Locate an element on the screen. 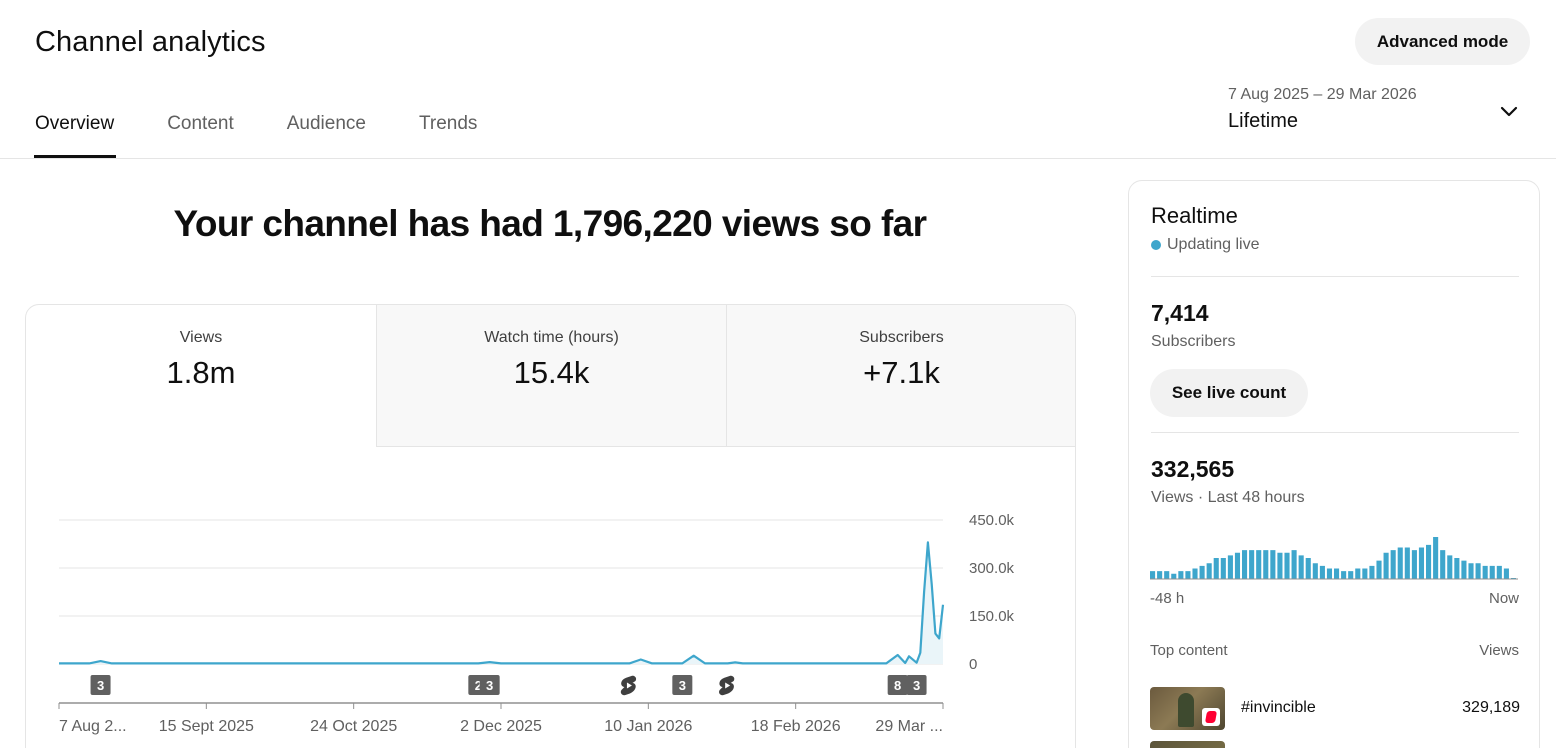  period-selector: Lifetime is located at coordinates (1263, 121).